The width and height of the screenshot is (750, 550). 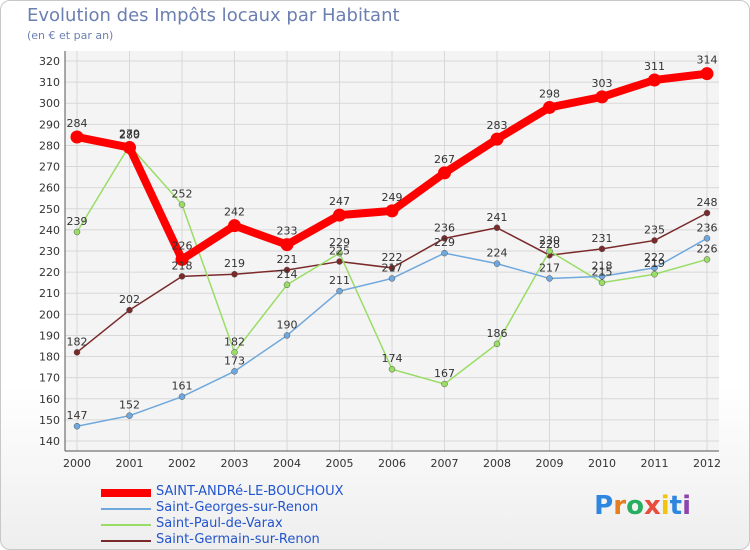 I want to click on data-label: 182, so click(x=77, y=341).